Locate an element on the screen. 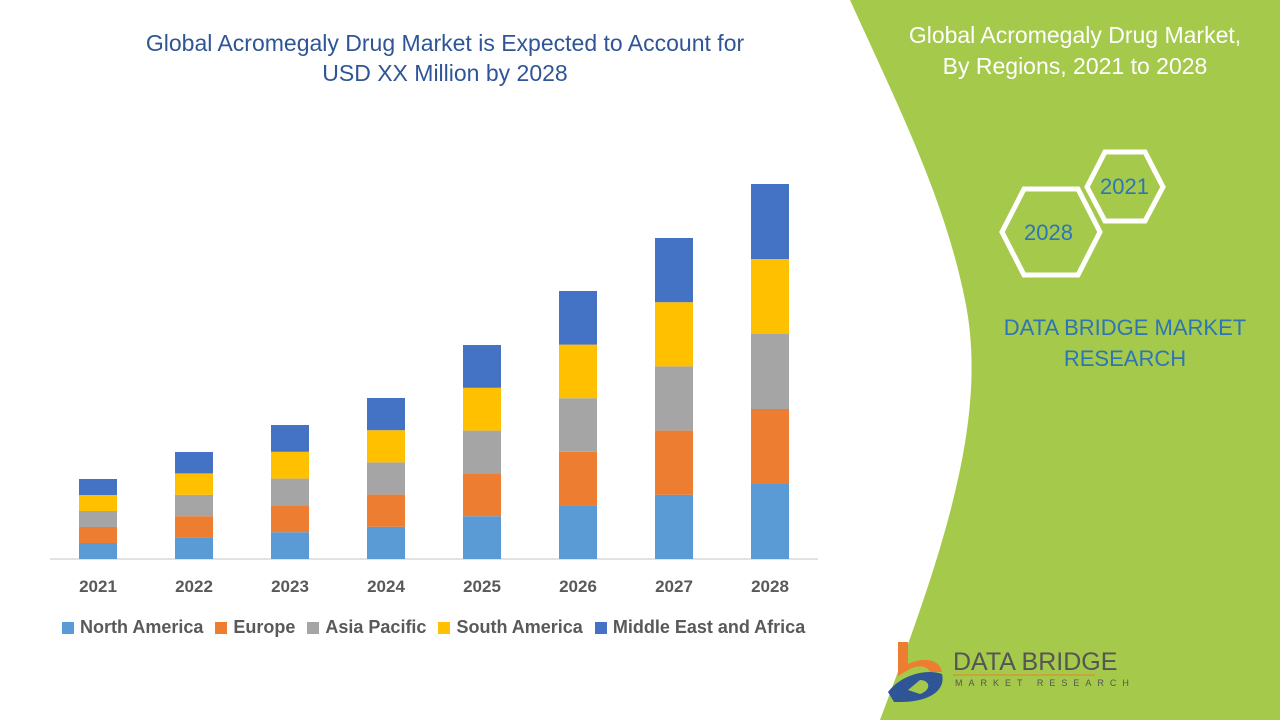  legend-label: Europe is located at coordinates (264, 627).